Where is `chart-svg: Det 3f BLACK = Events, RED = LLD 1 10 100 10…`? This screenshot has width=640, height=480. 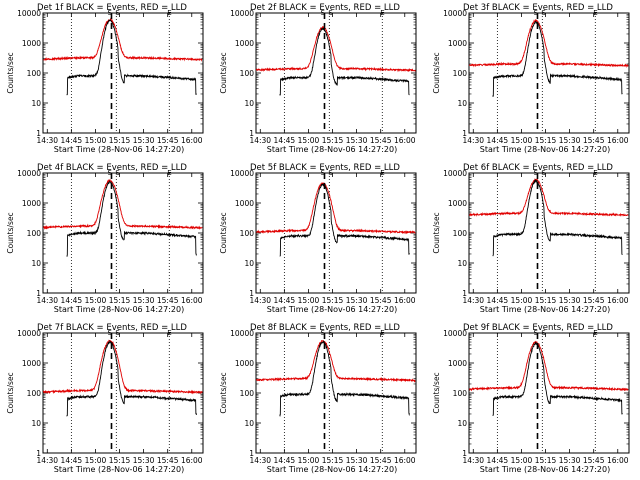 chart-svg: Det 3f BLACK = Events, RED = LLD 1 10 100 10… is located at coordinates (531, 78).